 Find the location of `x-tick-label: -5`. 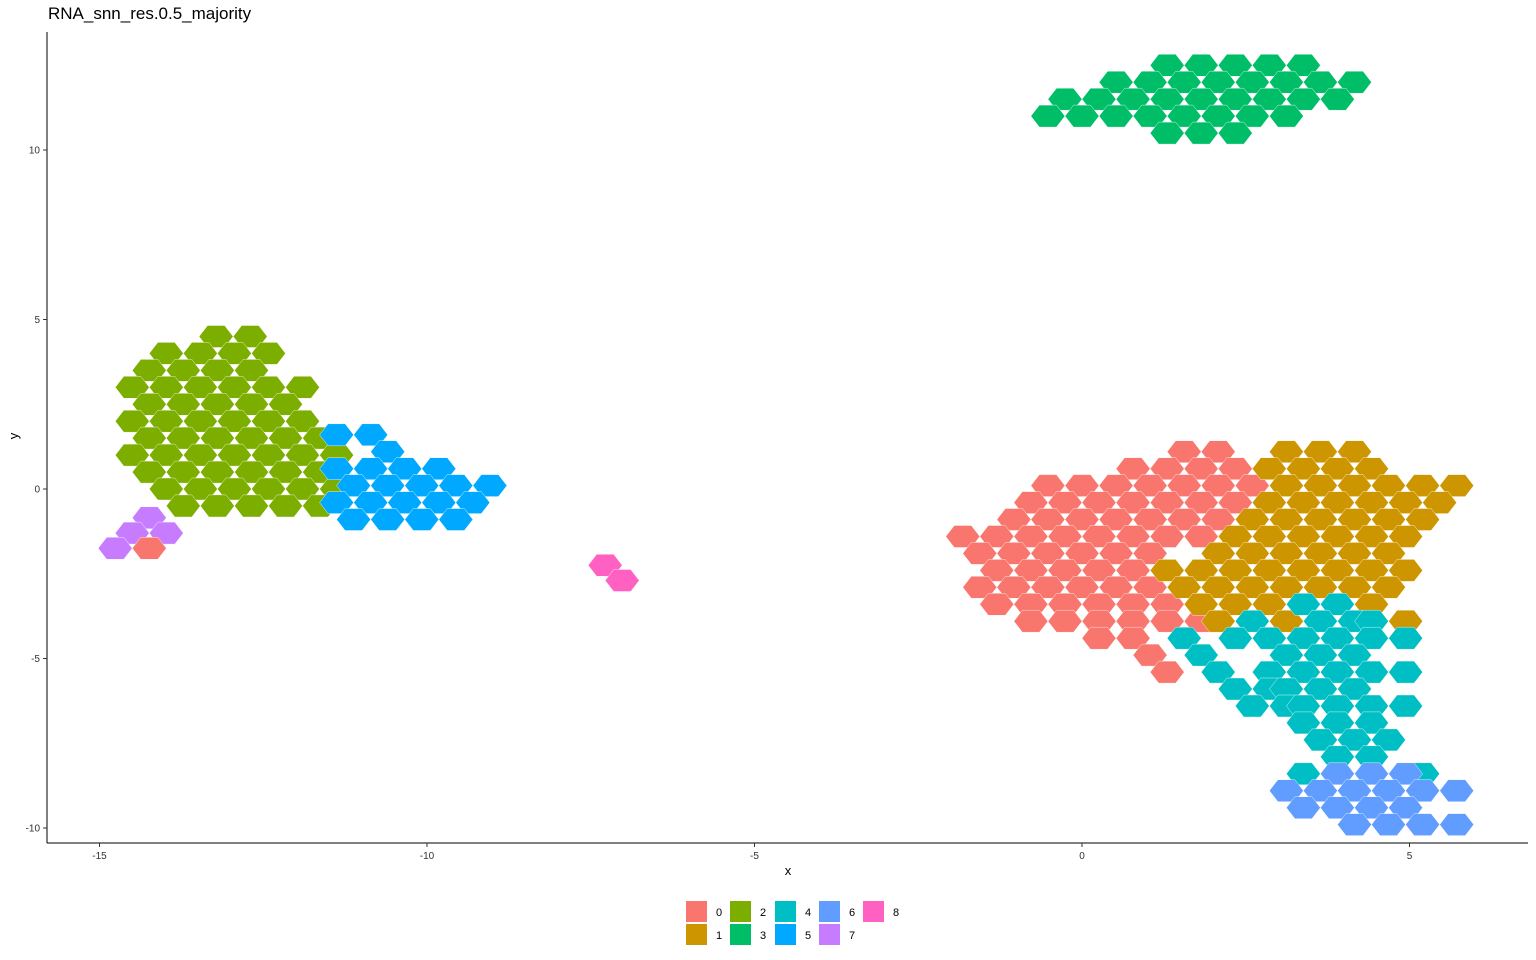

x-tick-label: -5 is located at coordinates (754, 856).